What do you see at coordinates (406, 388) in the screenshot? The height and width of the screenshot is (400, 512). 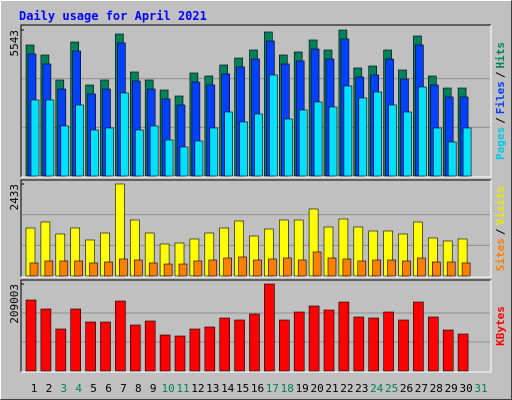 I see `x-tick-label: 26` at bounding box center [406, 388].